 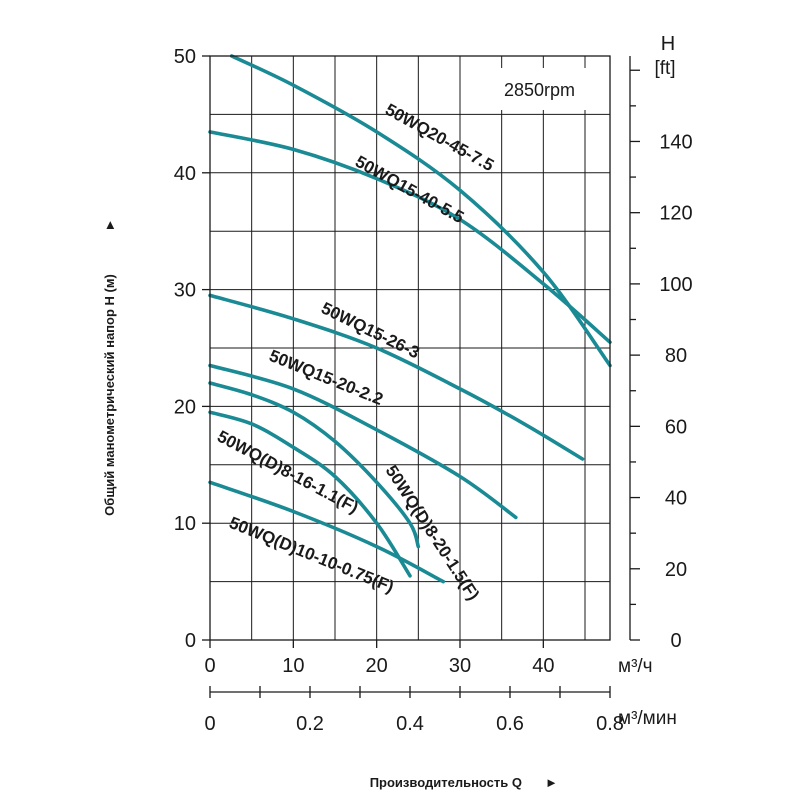 I want to click on y2-tick-label: 140, so click(x=675, y=142).